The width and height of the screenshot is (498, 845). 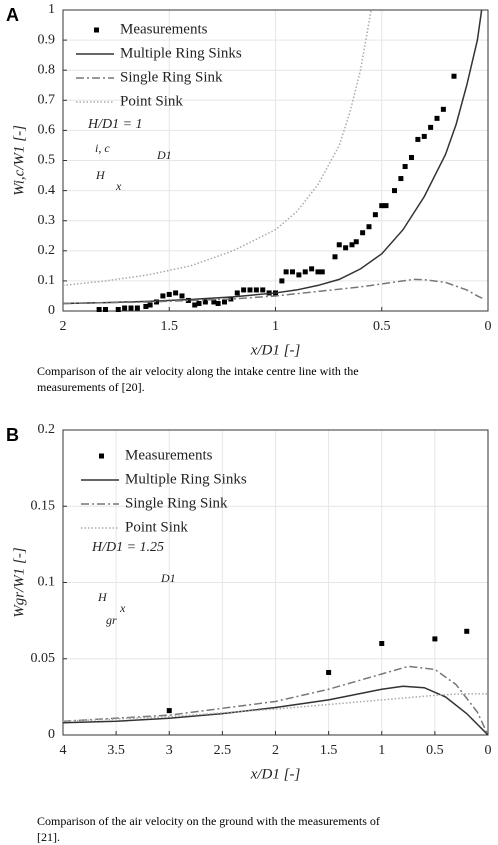 I want to click on panel-label: B, so click(x=12, y=435).